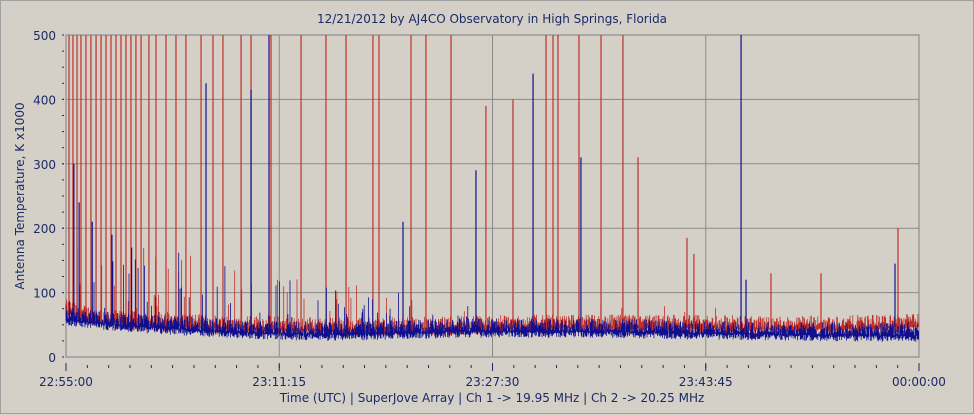  Describe the element at coordinates (20, 195) in the screenshot. I see `y-axis-label: Antenna Temperature, K x1000` at that location.